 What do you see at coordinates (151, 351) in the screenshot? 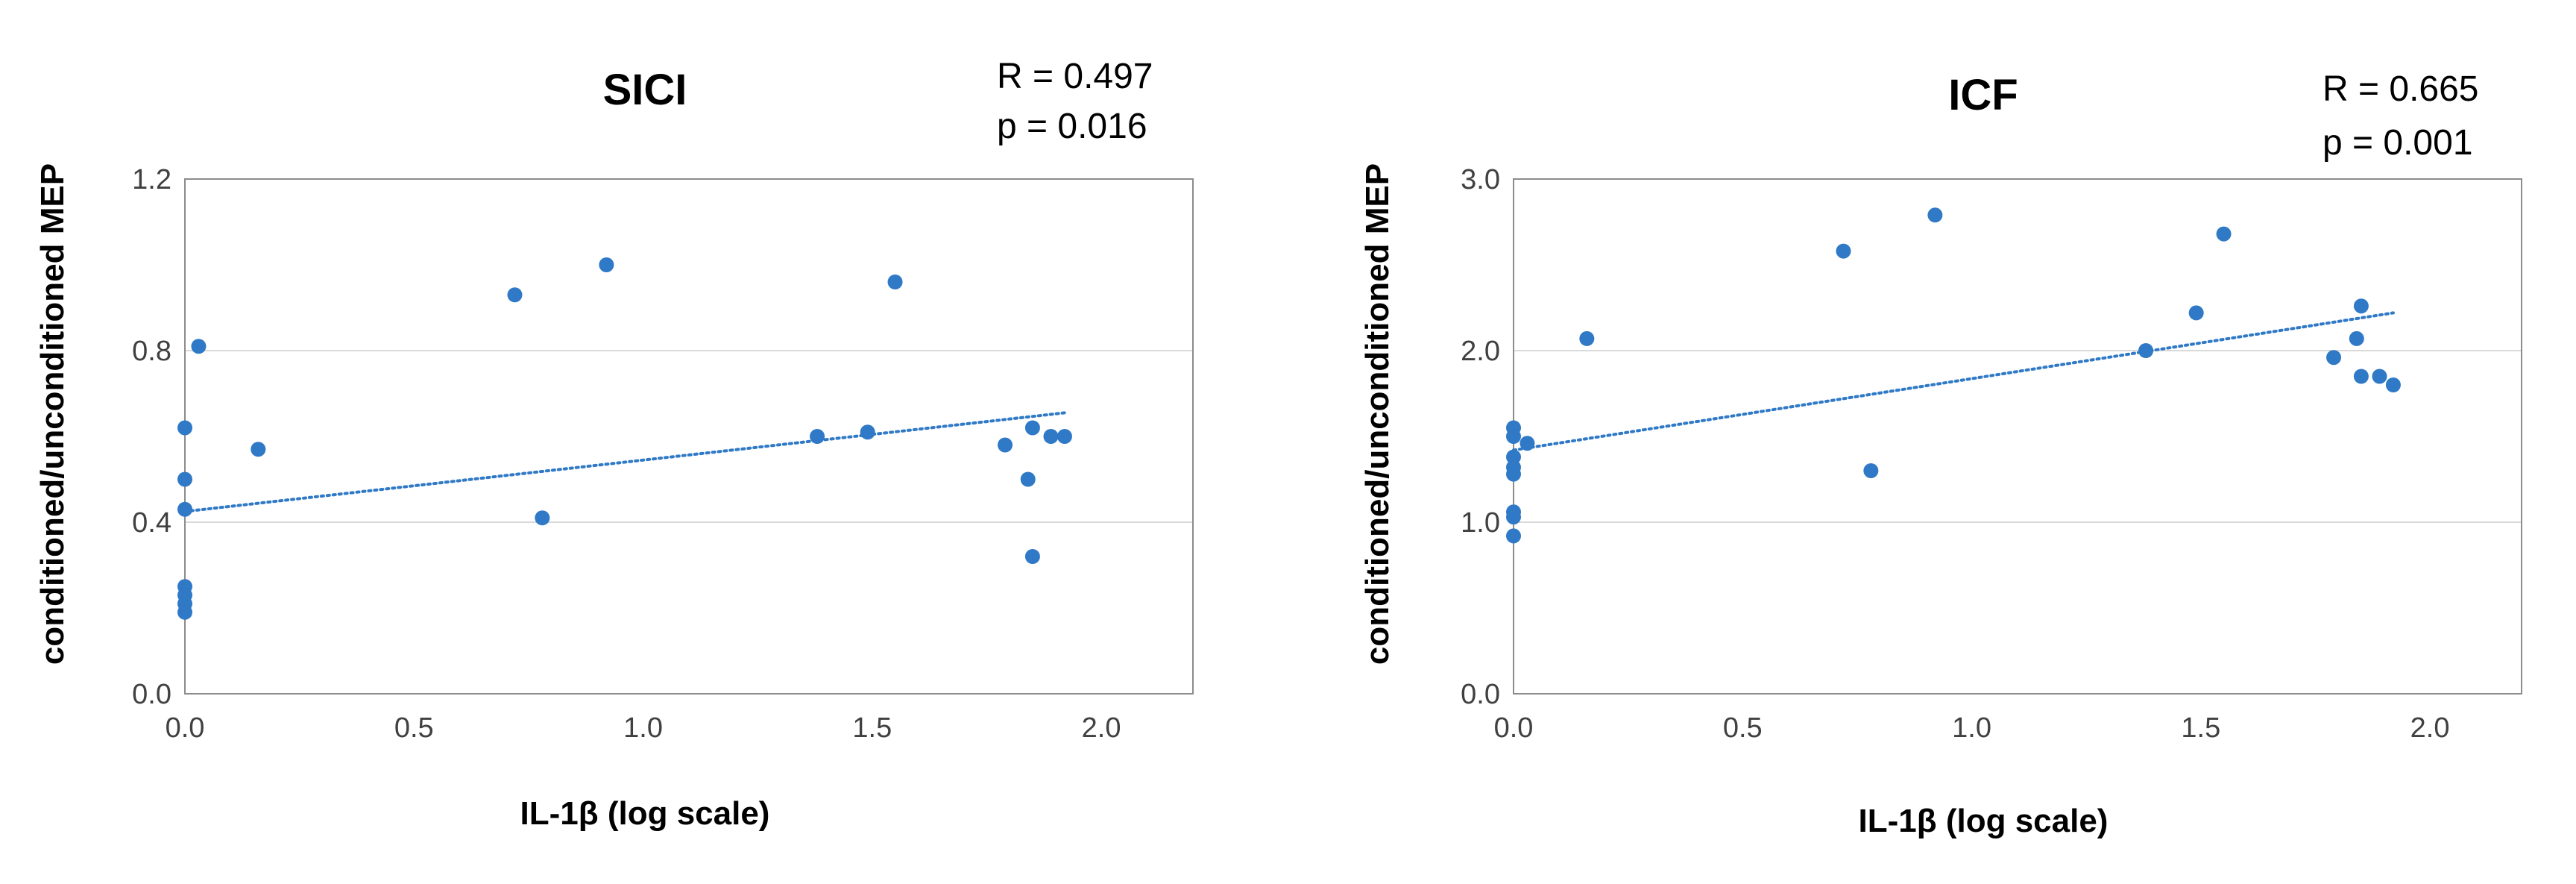
I see `y-tick-label: 0.8` at bounding box center [151, 351].